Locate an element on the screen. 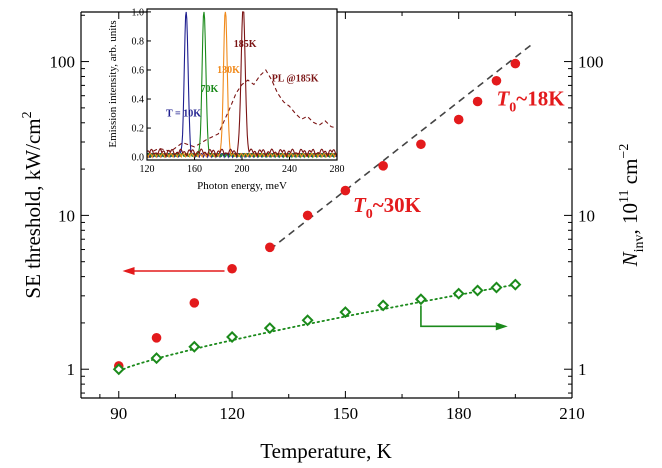  x-axis-title: Temperature, K is located at coordinates (325, 451).